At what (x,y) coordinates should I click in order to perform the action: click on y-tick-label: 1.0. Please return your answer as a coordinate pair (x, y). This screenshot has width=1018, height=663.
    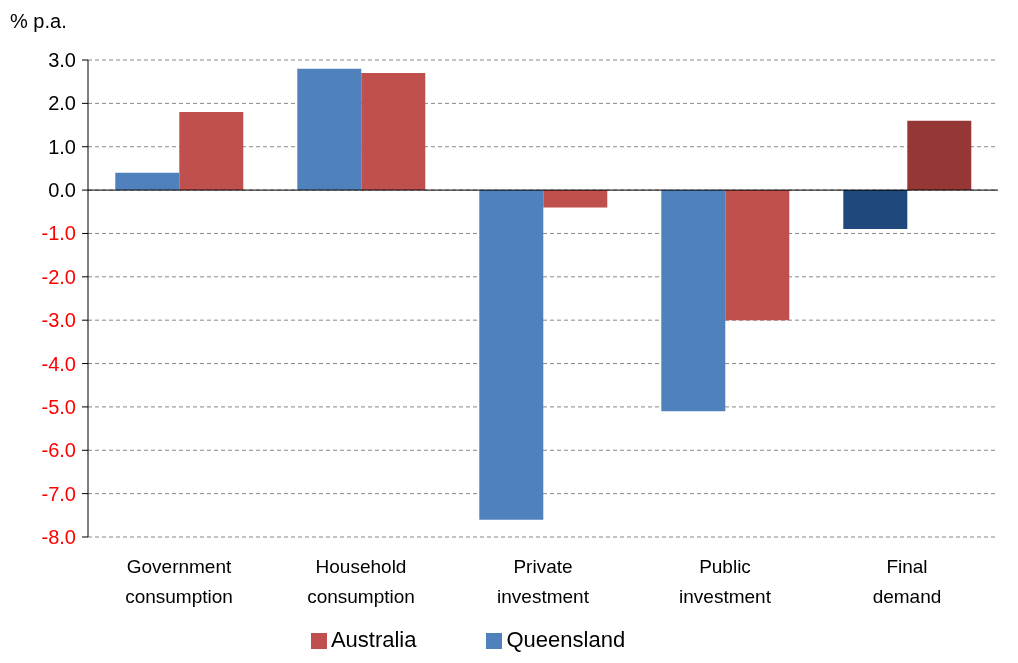
    Looking at the image, I should click on (62, 146).